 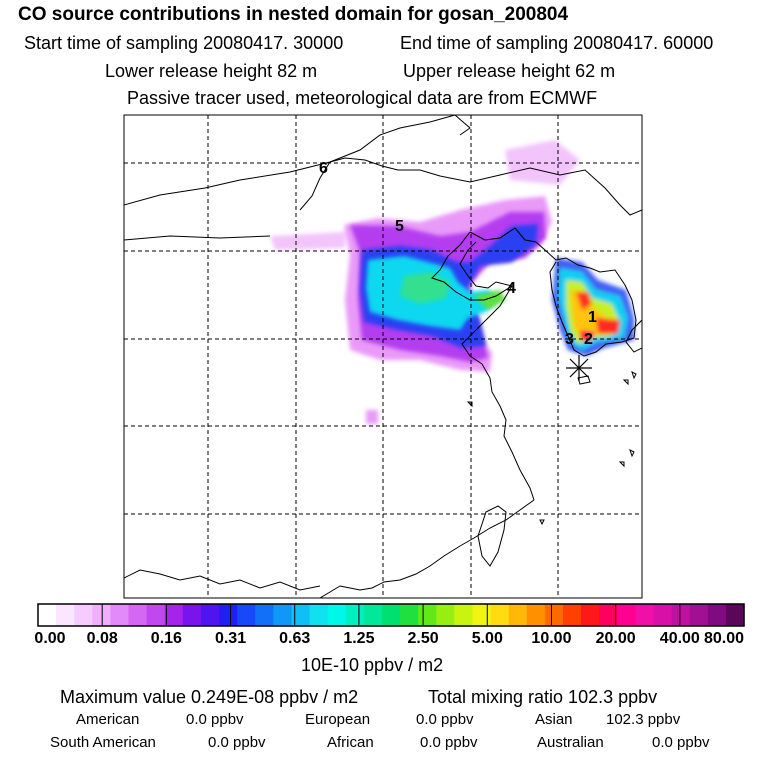 What do you see at coordinates (557, 43) in the screenshot?
I see `end-time-label: End time of sampling 20080417. 60000` at bounding box center [557, 43].